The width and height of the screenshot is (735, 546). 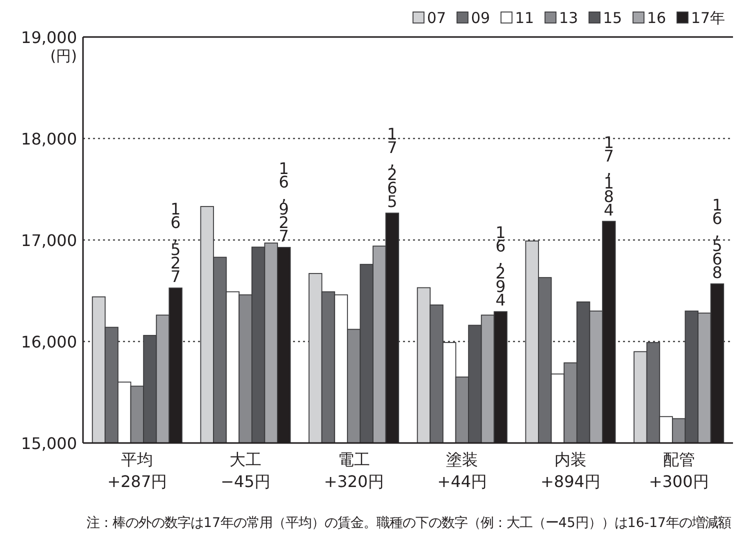 I want to click on y-tick-label: 18,000, so click(x=49, y=139).